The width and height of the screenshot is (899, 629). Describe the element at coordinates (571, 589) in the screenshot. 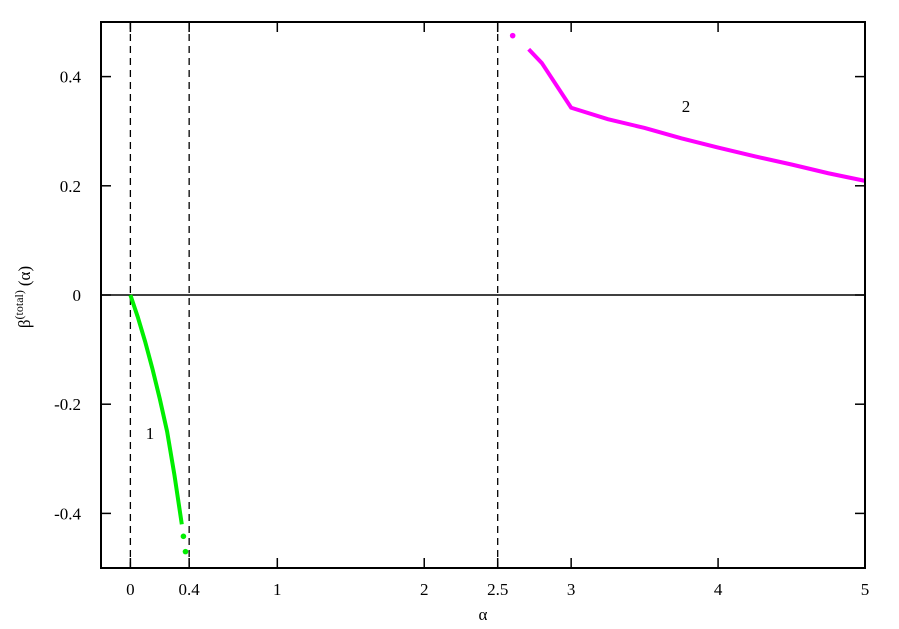

I see `x-tick-label: 3` at that location.